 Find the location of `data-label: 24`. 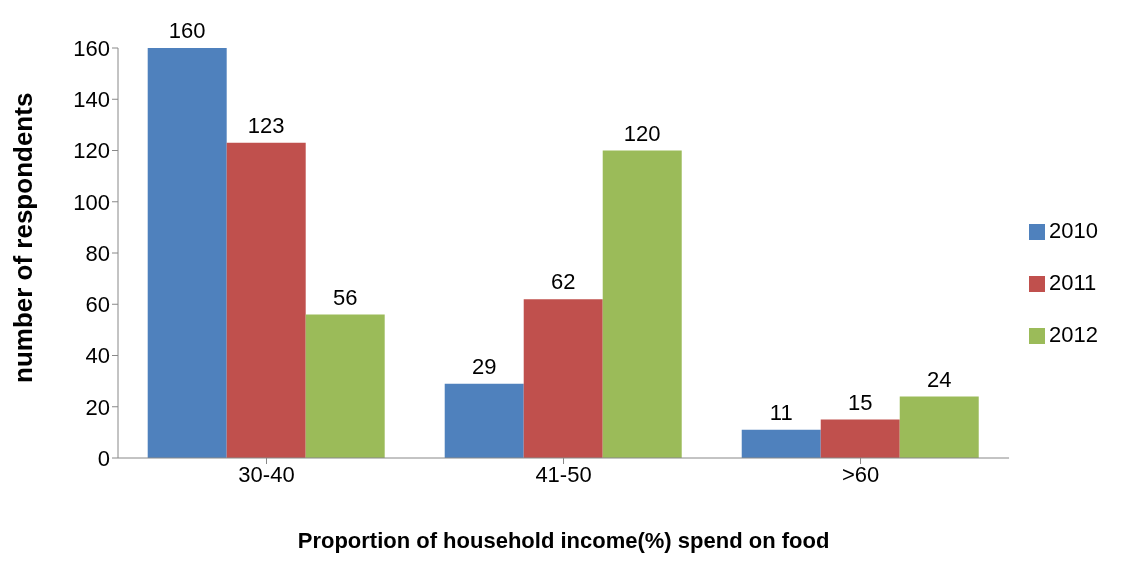

data-label: 24 is located at coordinates (939, 379).